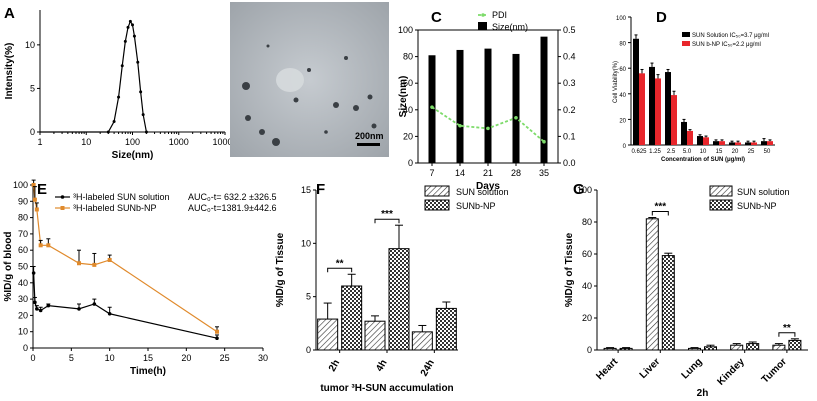 This screenshot has height=401, width=817. I want to click on legend-auc: AUC₀-t=1381.9±442.6, so click(232, 208).